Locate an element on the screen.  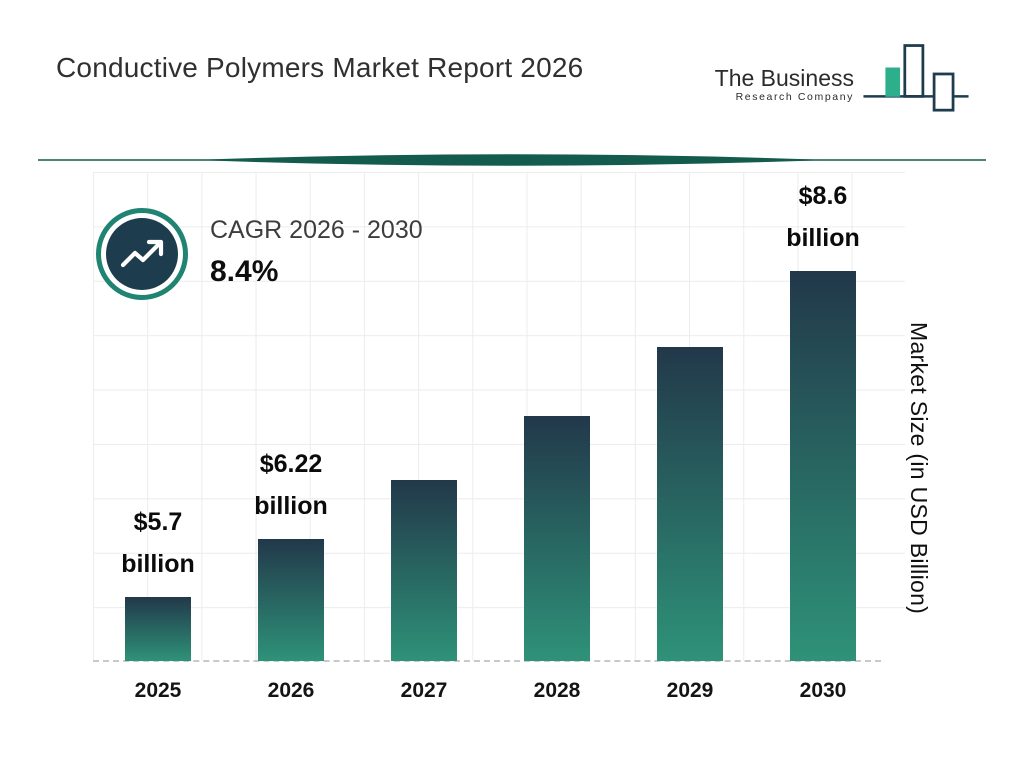
bar-2028 is located at coordinates (557, 538).